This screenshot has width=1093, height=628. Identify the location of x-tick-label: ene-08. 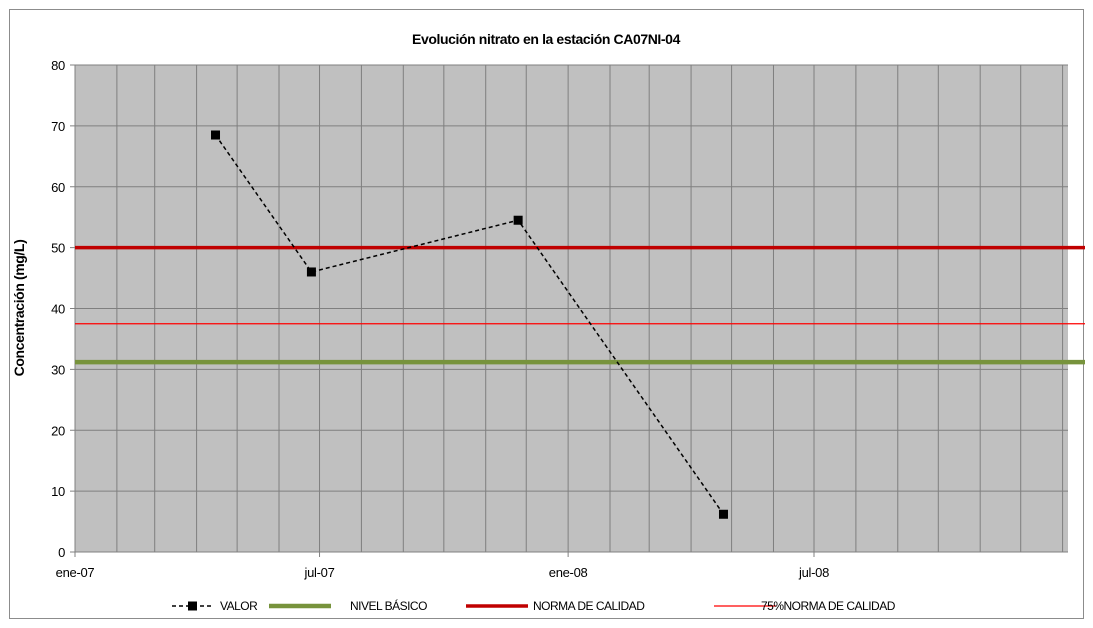
(568, 572).